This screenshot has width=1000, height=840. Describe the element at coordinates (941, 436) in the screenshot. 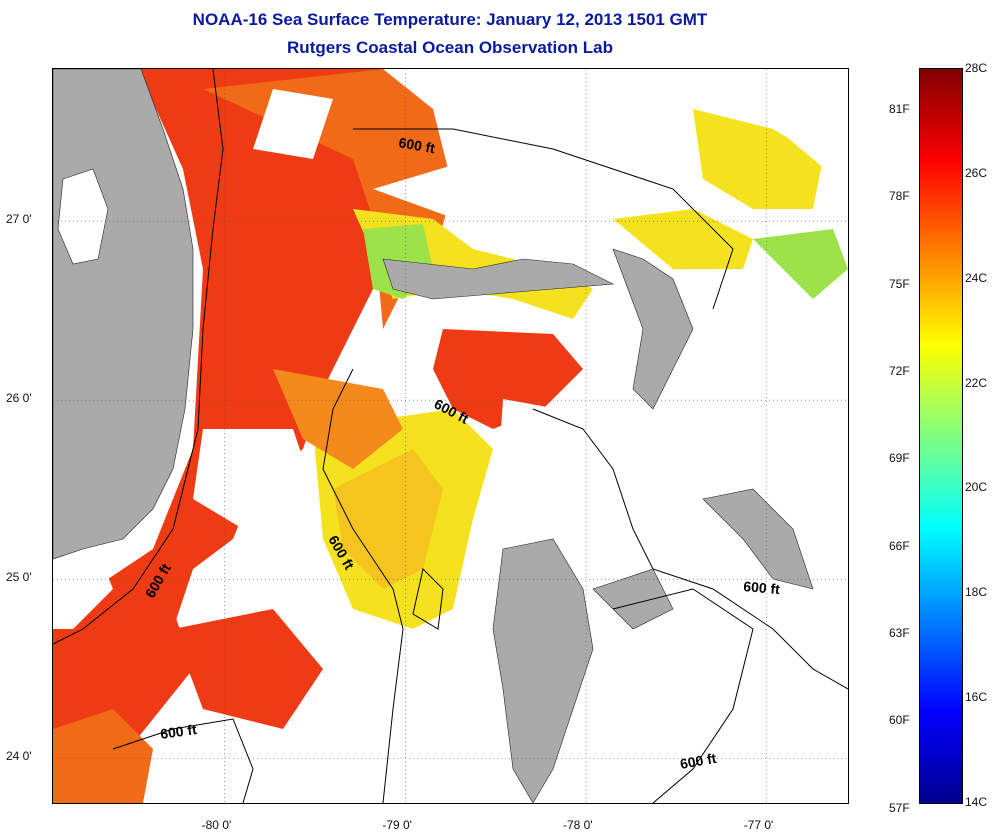

I see `temperature-colorbar` at that location.